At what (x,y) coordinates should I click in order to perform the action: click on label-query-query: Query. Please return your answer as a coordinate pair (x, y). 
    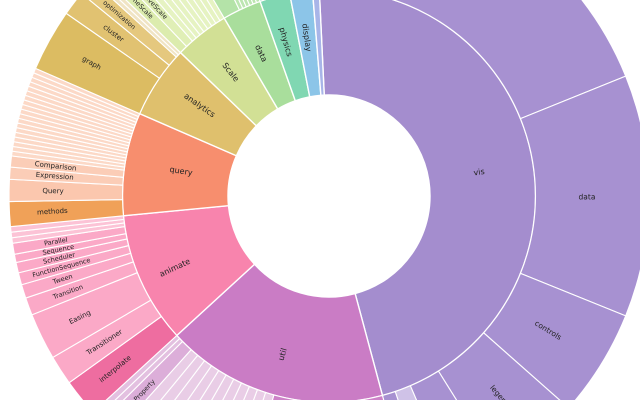
    Looking at the image, I should click on (52, 191).